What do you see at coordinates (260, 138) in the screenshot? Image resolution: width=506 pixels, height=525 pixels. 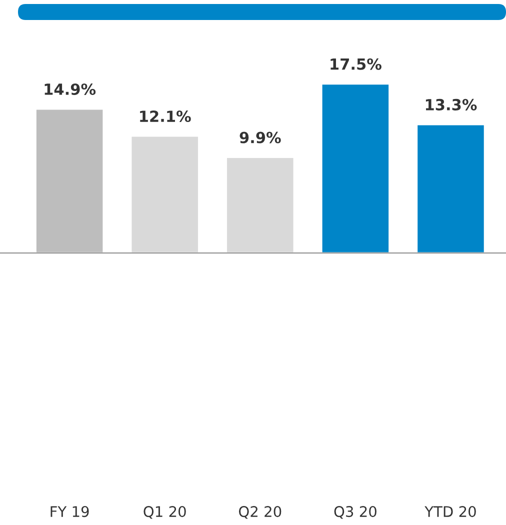 I see `data-label: 9.9%` at bounding box center [260, 138].